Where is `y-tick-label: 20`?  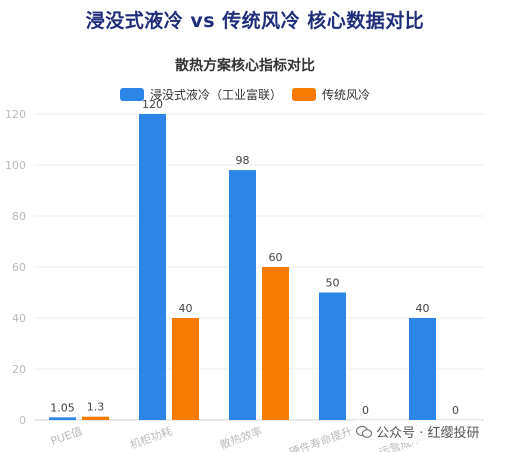
y-tick-label: 20 is located at coordinates (19, 369).